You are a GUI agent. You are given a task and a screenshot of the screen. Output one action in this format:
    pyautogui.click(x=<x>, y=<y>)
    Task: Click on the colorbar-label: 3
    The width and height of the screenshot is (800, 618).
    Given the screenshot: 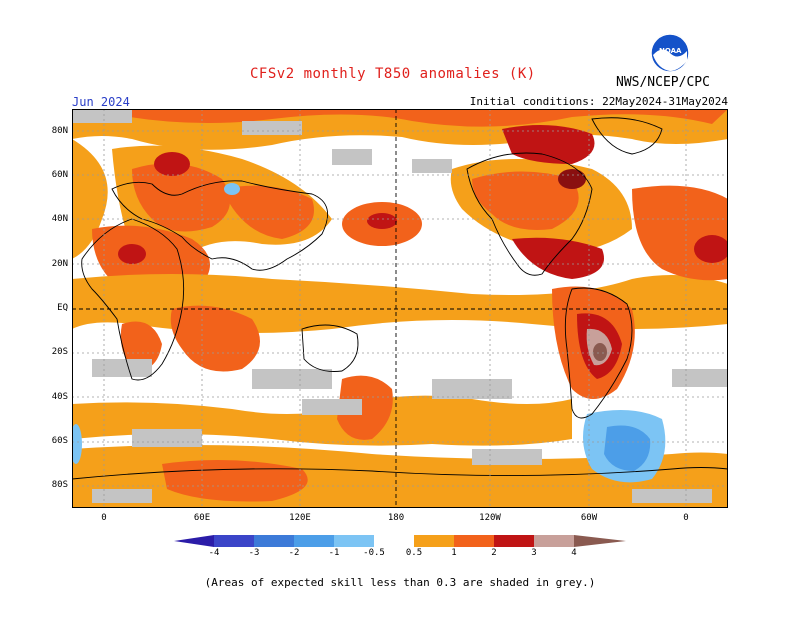 What is the action you would take?
    pyautogui.click(x=534, y=553)
    